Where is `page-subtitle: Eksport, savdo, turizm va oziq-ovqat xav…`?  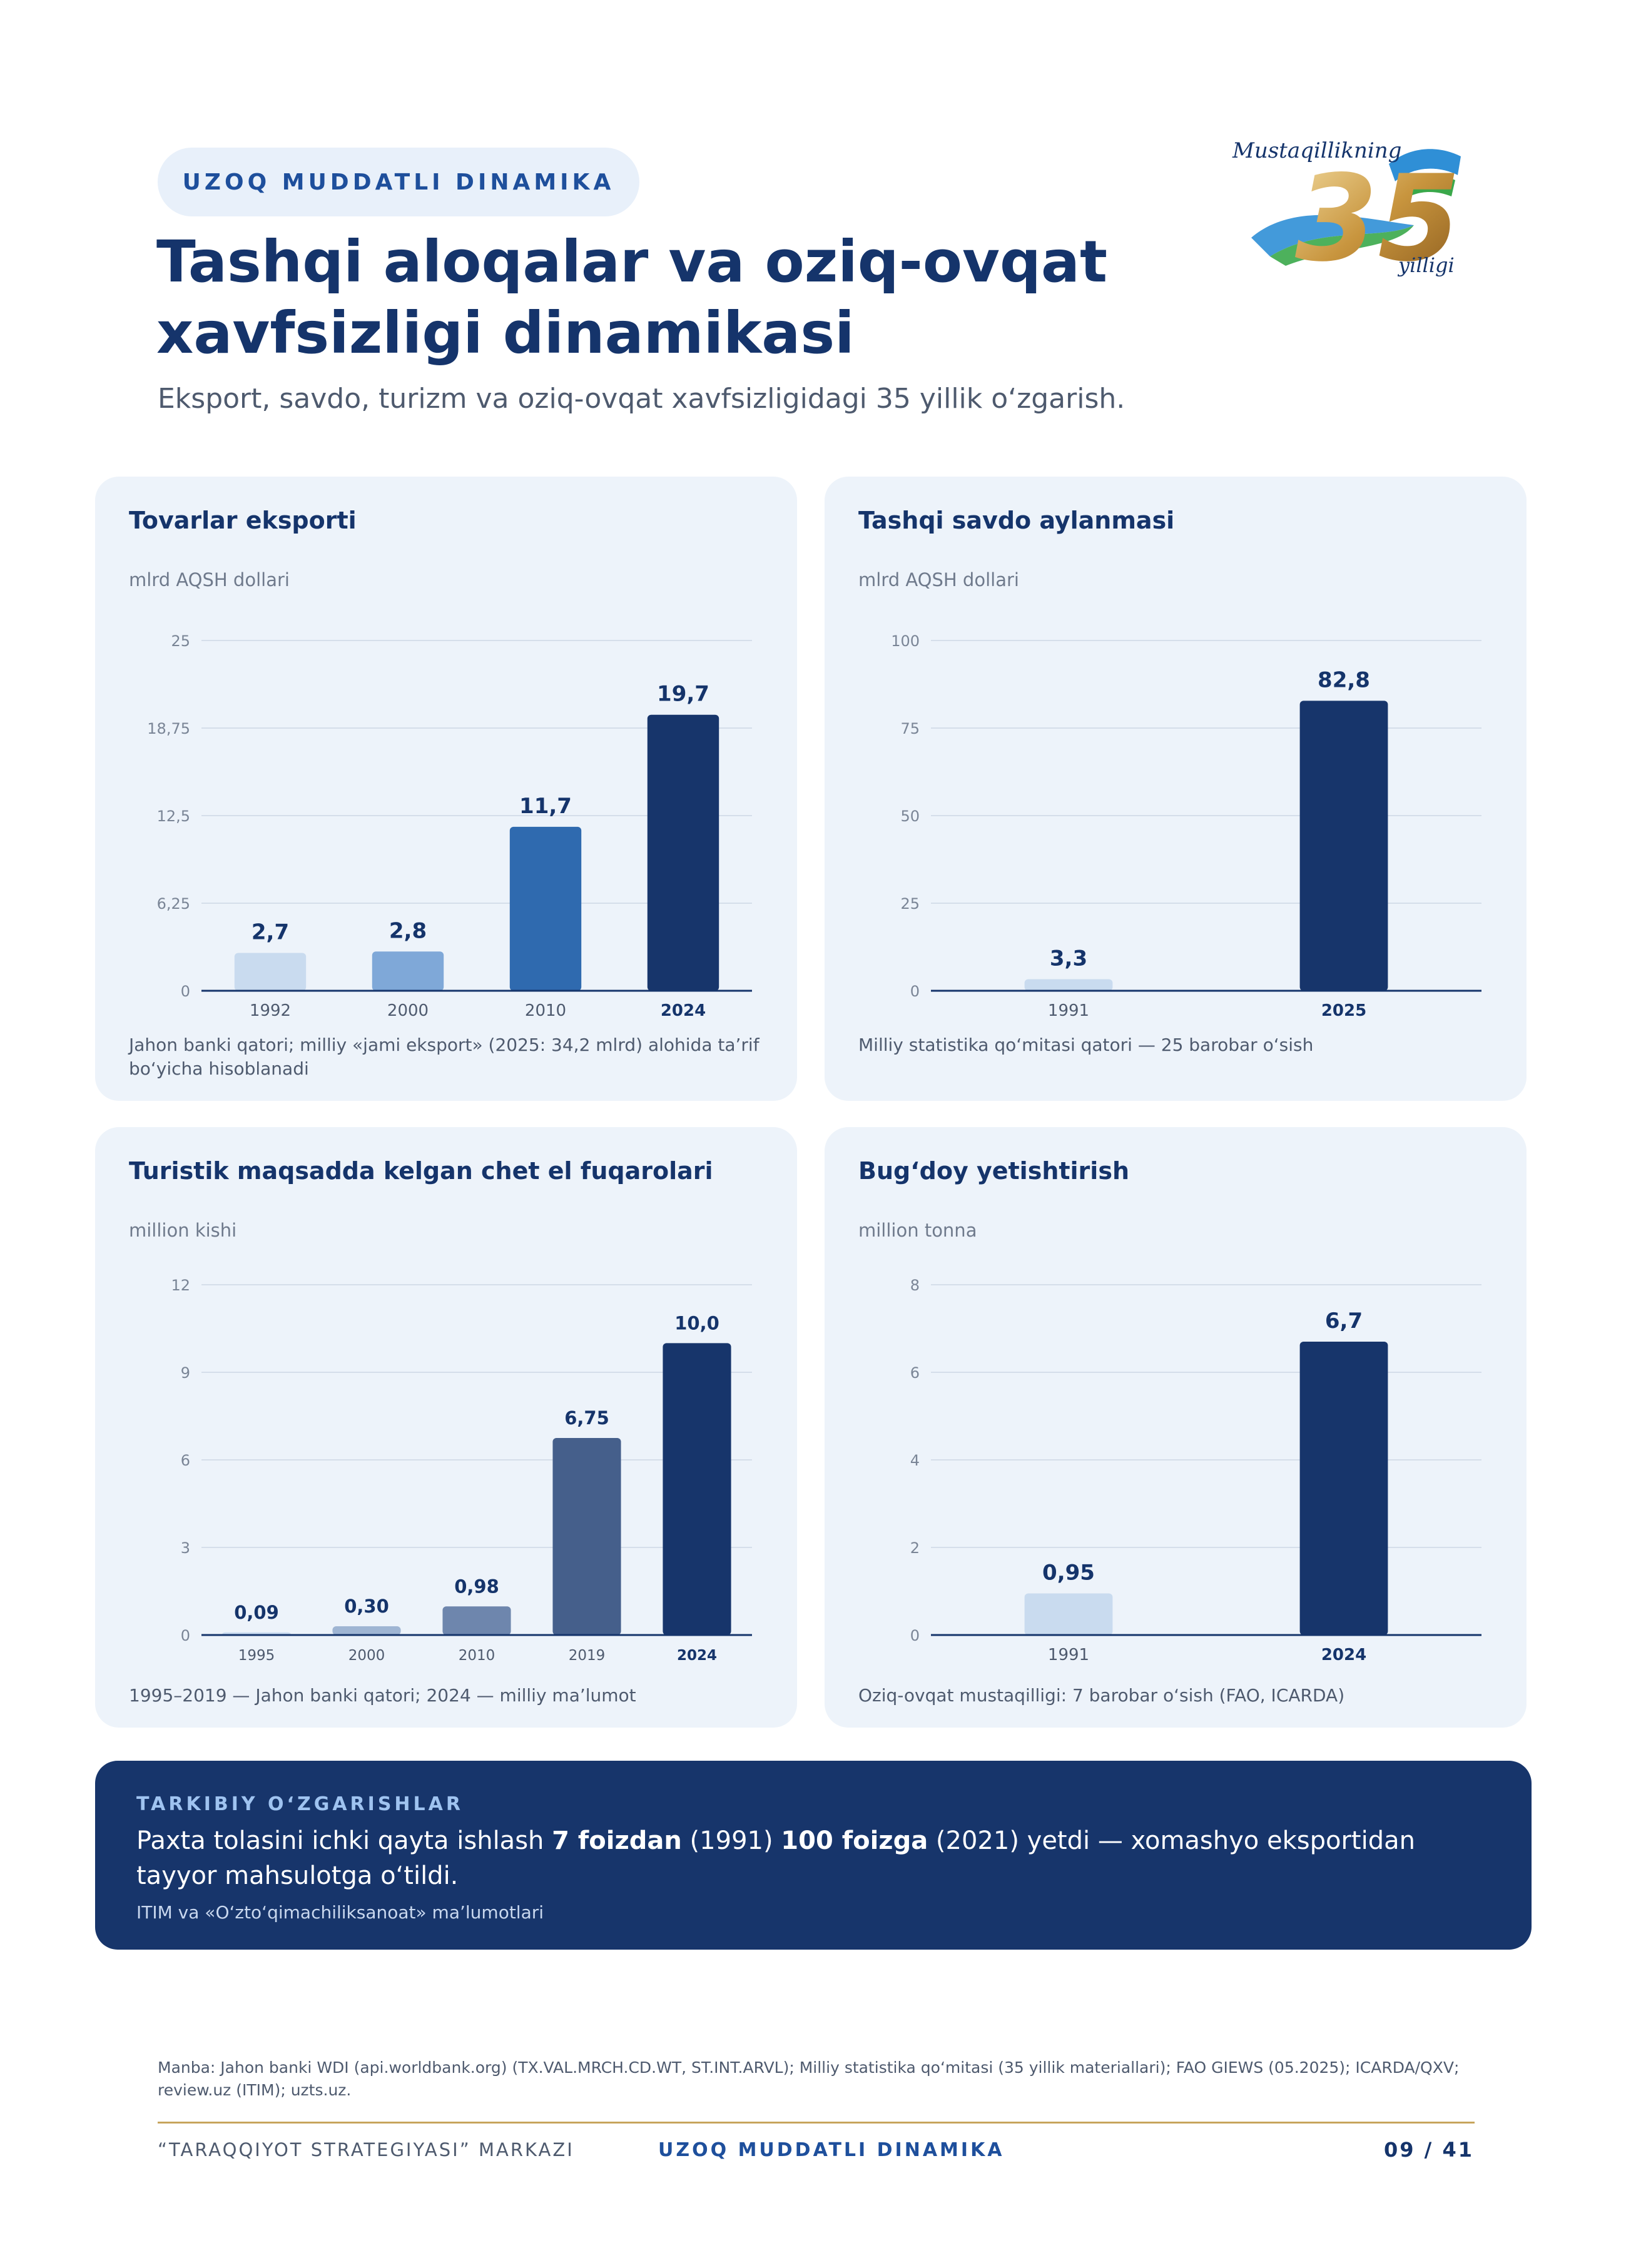 page-subtitle: Eksport, savdo, turizm va oziq-ovqat xav… is located at coordinates (641, 399).